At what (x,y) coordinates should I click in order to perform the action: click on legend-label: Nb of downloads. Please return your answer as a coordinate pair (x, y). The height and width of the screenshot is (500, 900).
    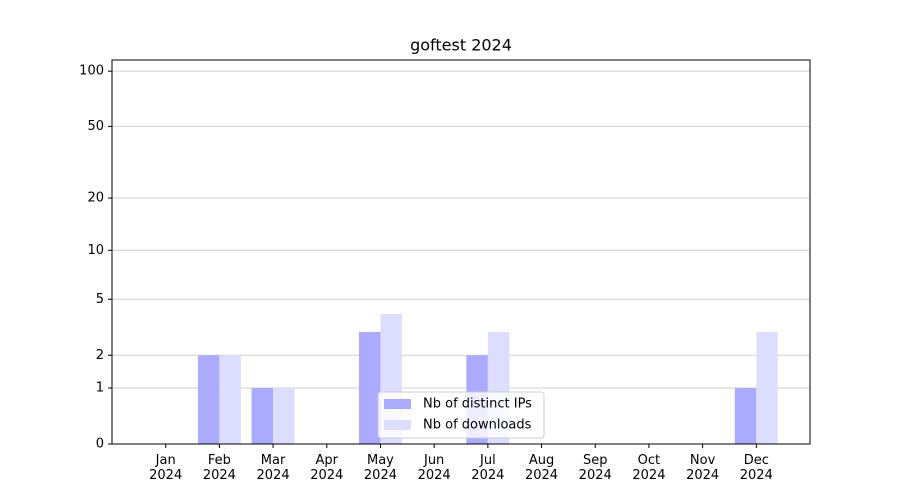
    Looking at the image, I should click on (477, 425).